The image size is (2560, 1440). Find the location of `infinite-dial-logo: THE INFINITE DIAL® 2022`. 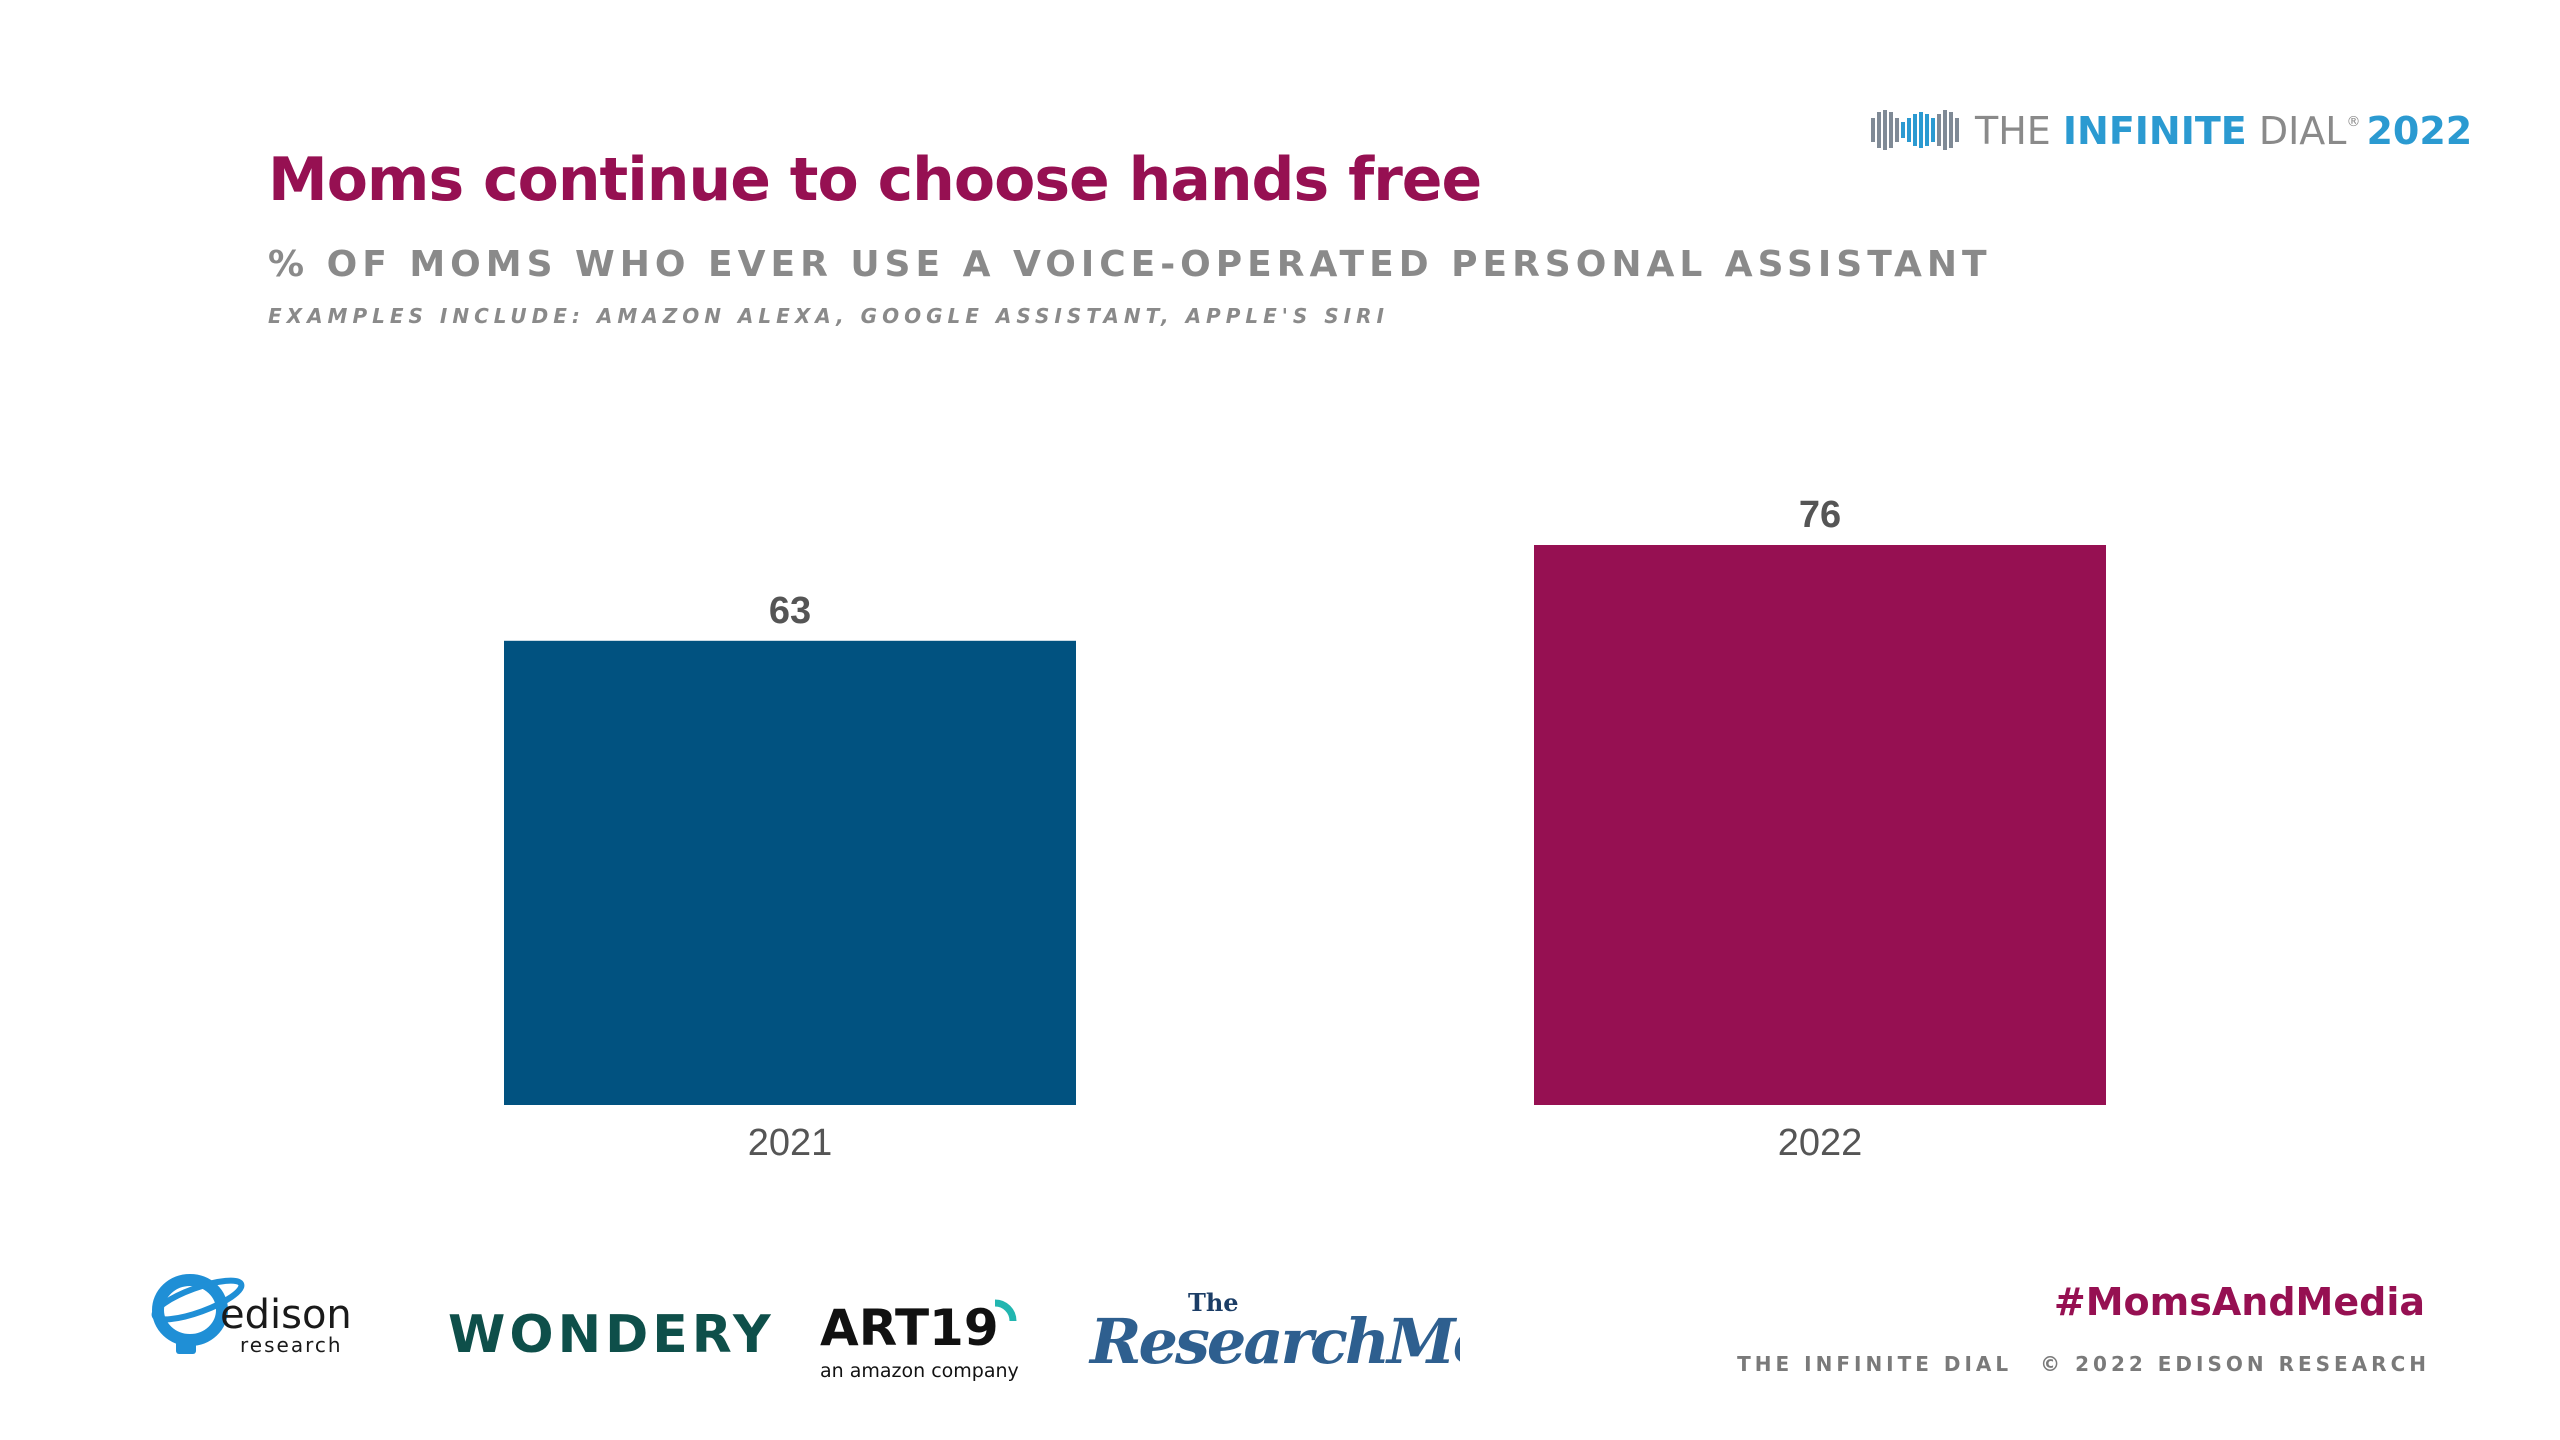

infinite-dial-logo: THE INFINITE DIAL® 2022 is located at coordinates (2171, 131).